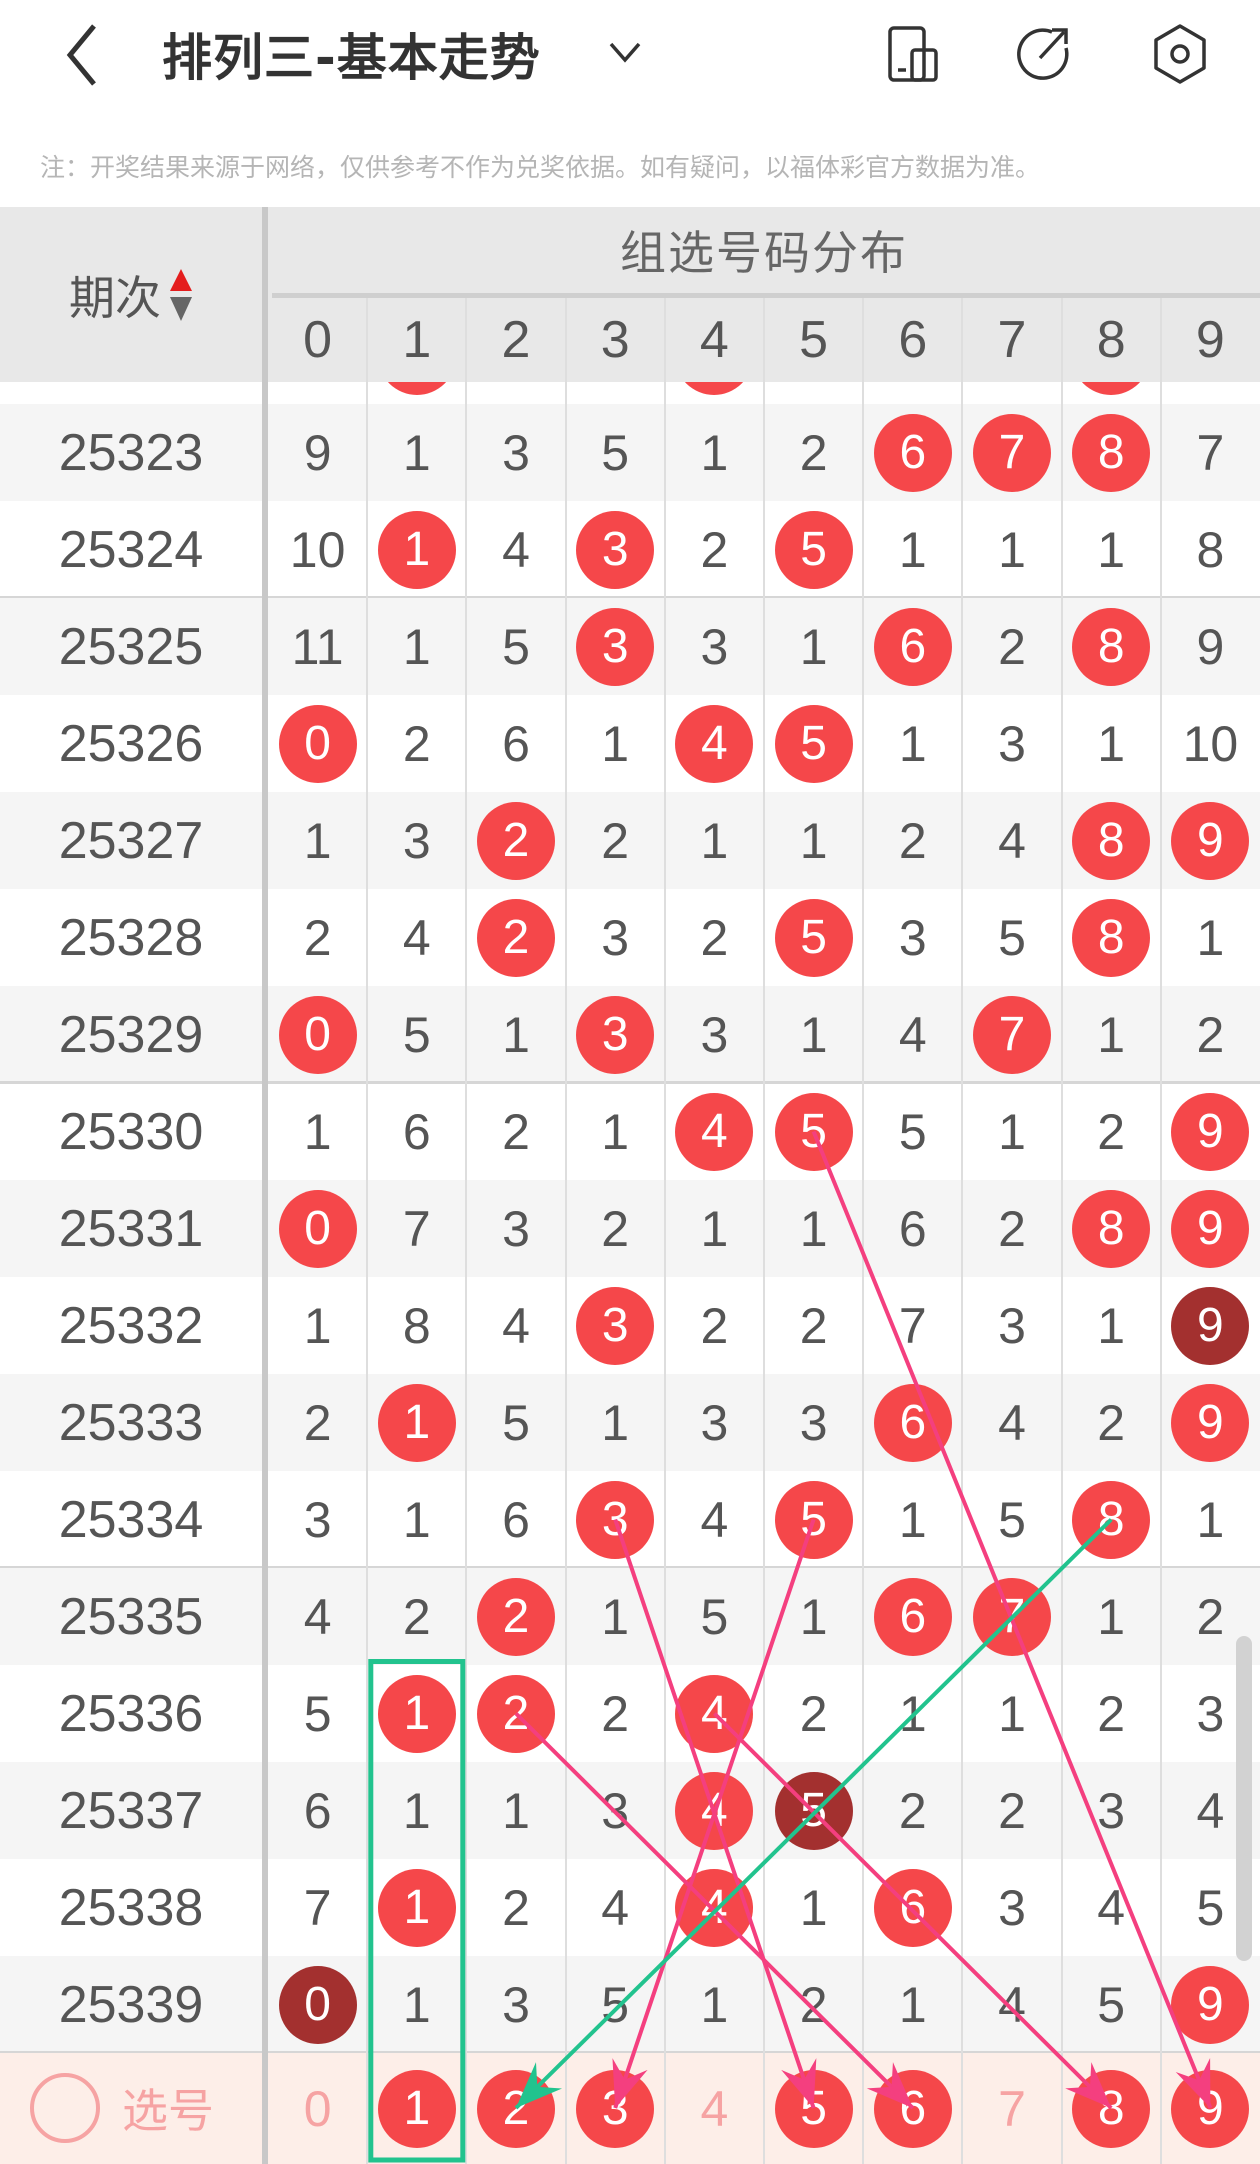  I want to click on digit-header: 8, so click(1111, 340).